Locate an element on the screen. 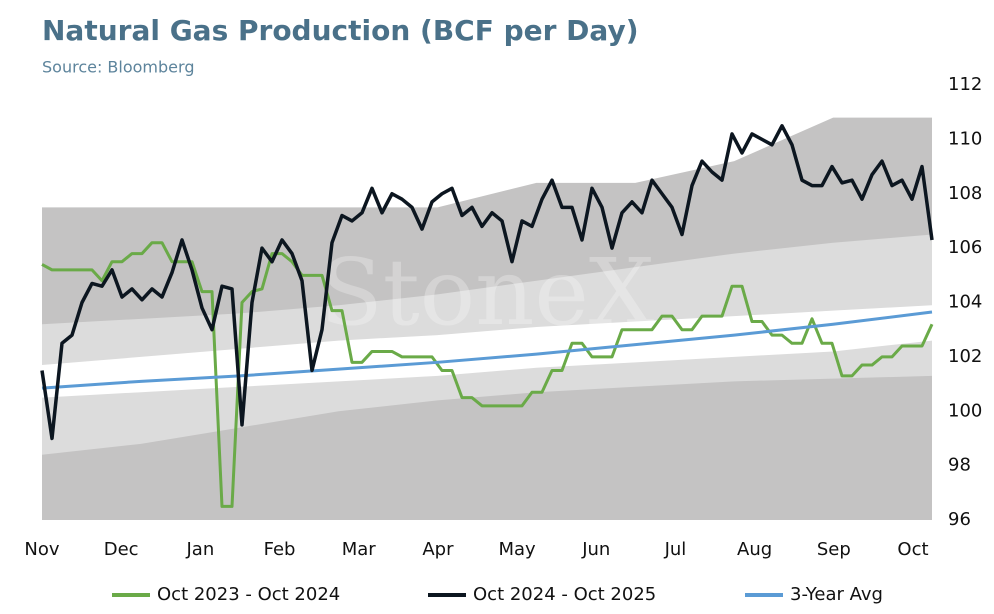 The width and height of the screenshot is (994, 614). x-tick-label: Jun is located at coordinates (595, 549).